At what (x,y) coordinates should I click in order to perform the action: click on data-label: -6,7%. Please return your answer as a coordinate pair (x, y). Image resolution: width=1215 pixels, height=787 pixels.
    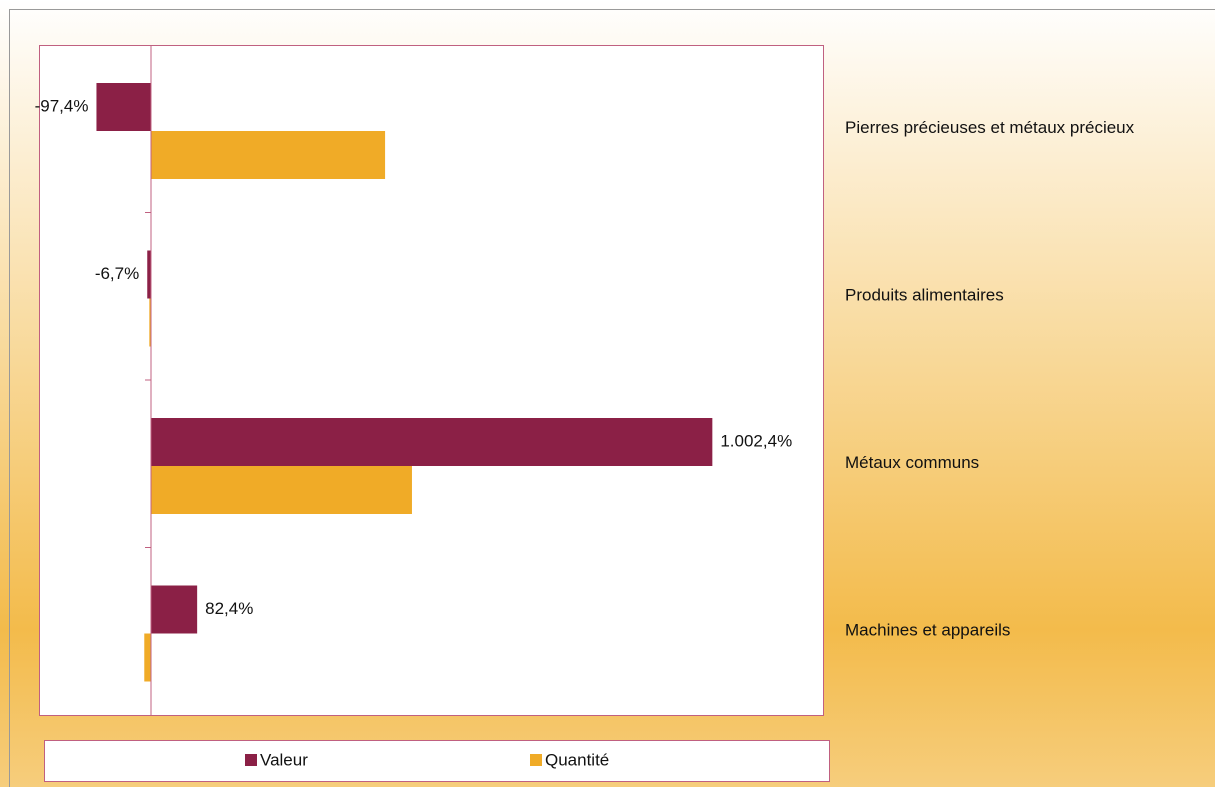
    Looking at the image, I should click on (117, 273).